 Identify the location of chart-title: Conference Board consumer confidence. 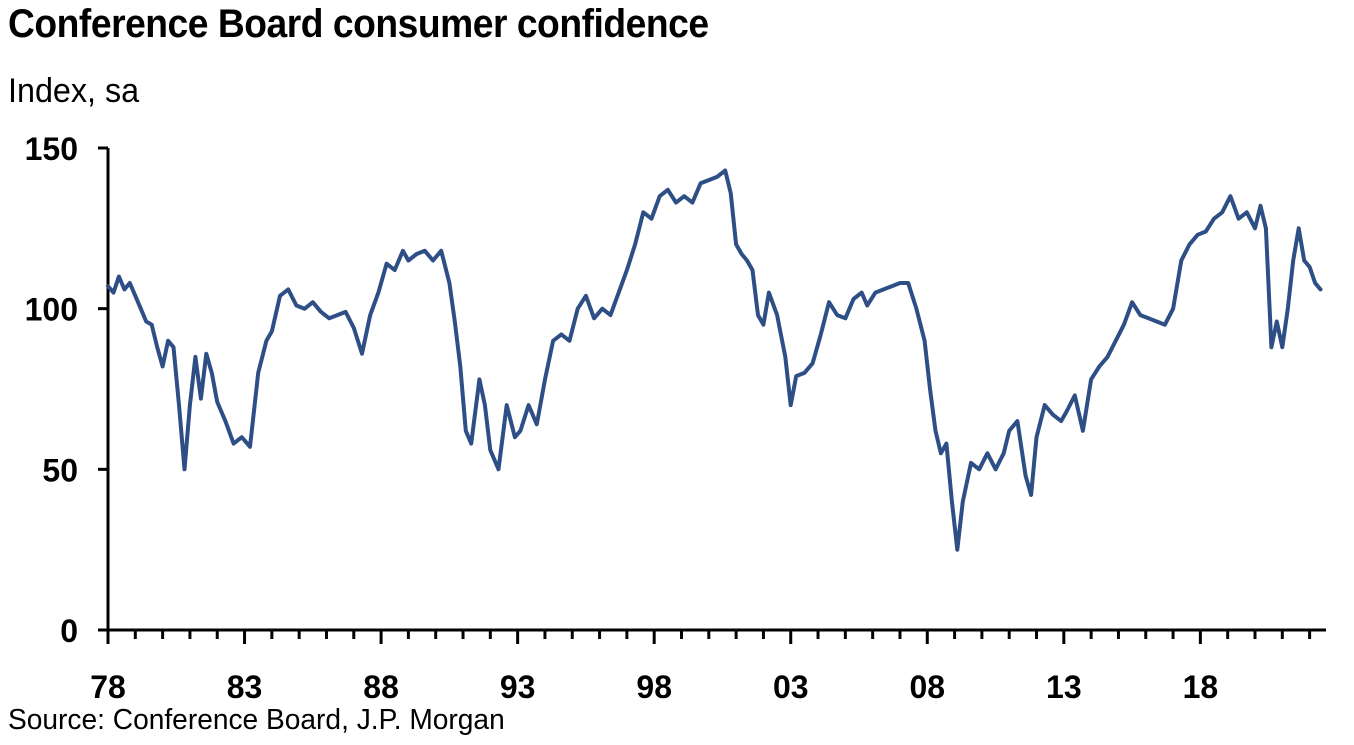
(358, 24).